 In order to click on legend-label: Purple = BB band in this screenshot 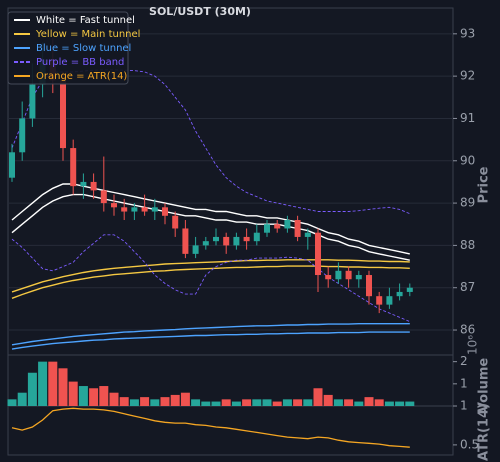, I will do `click(80, 62)`.